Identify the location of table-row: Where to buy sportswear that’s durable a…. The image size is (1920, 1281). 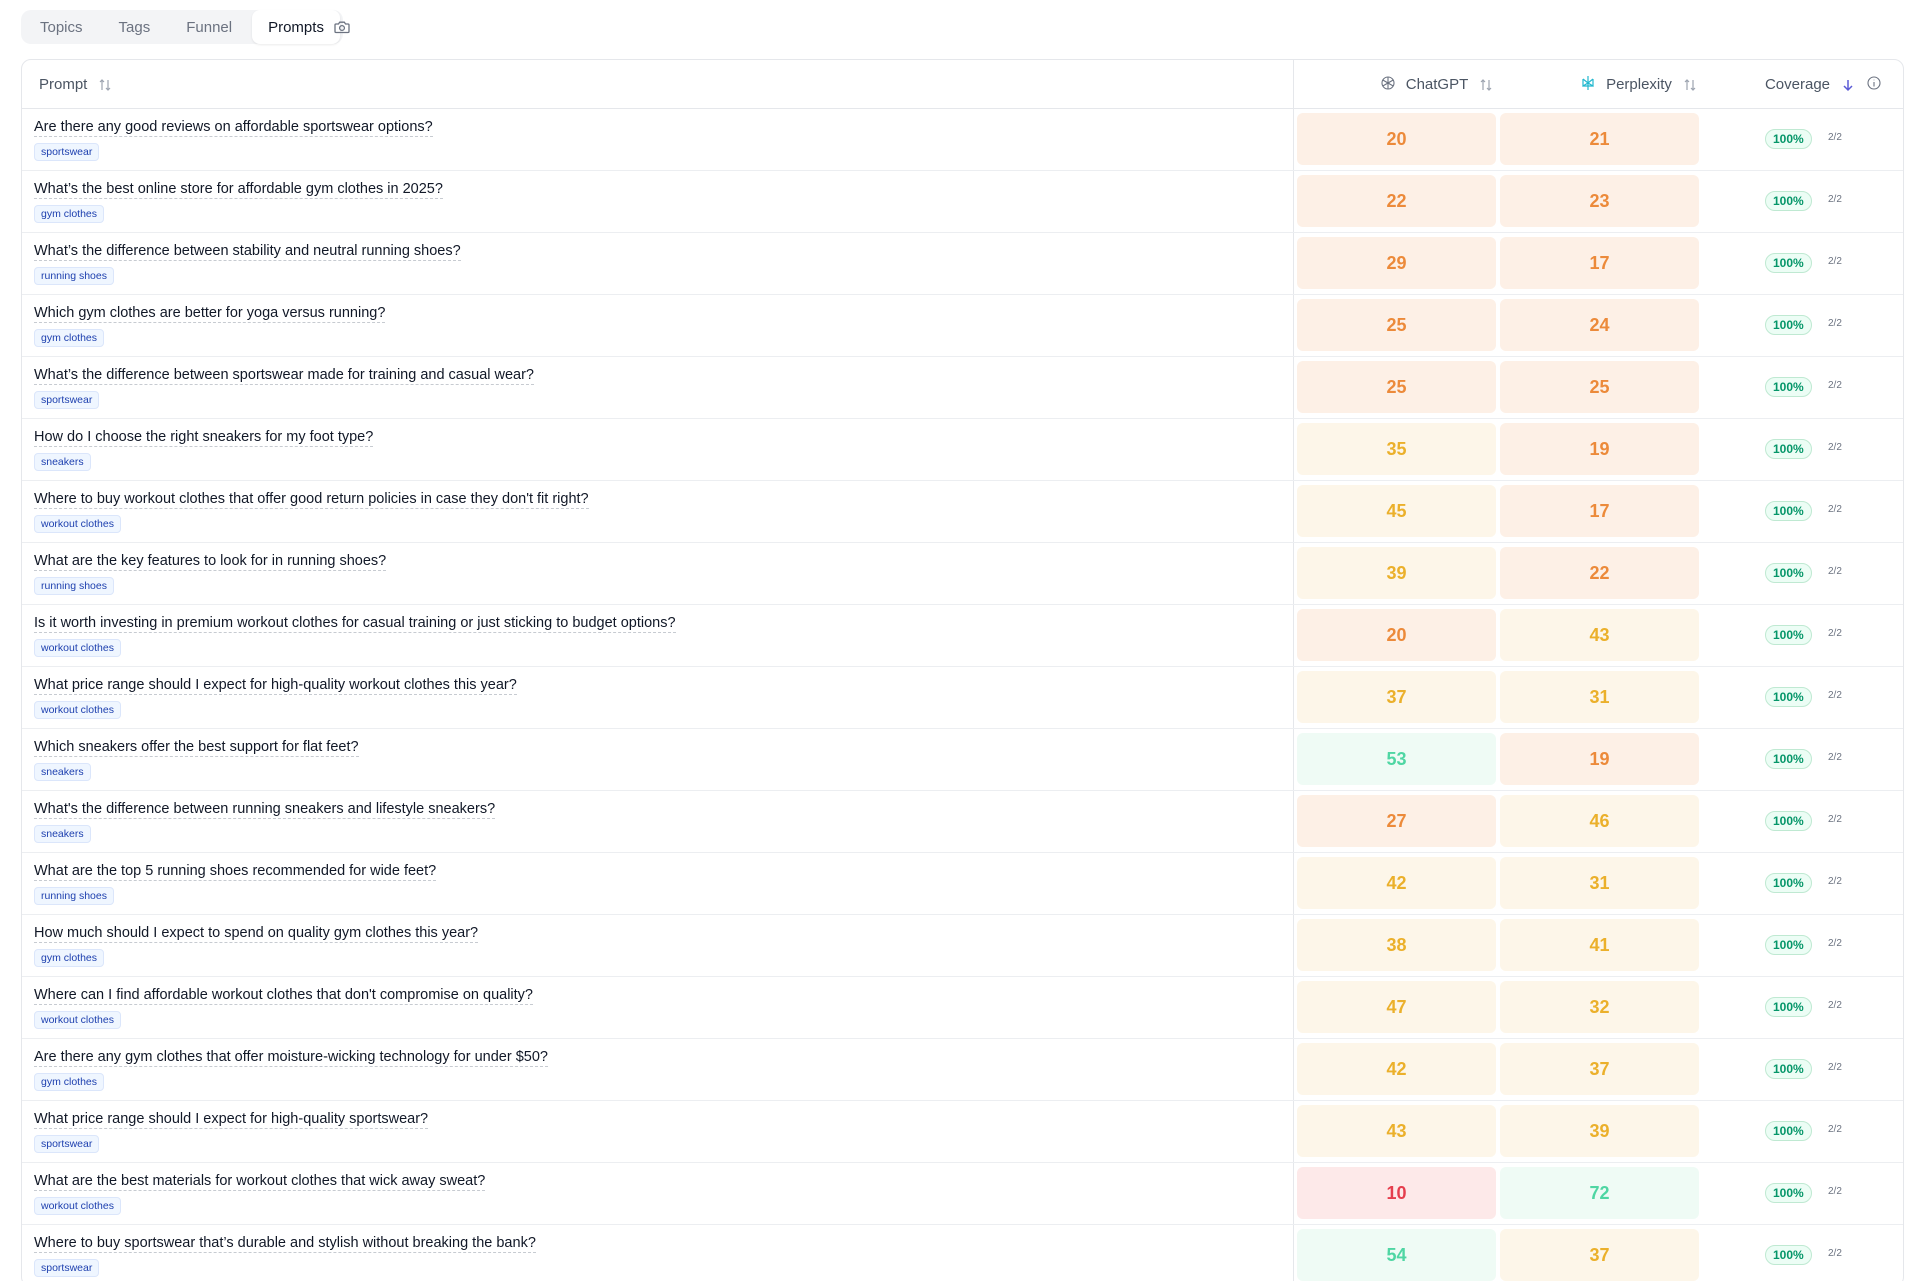
(962, 1253).